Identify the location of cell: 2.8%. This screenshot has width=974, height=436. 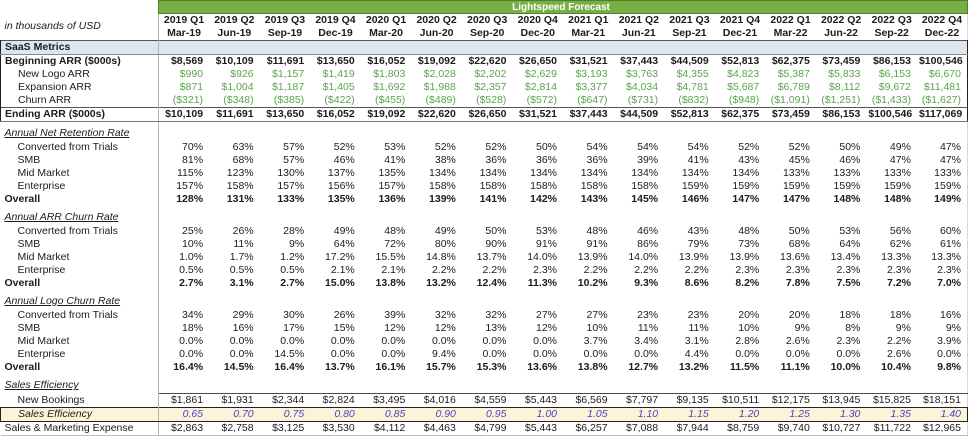
(747, 341).